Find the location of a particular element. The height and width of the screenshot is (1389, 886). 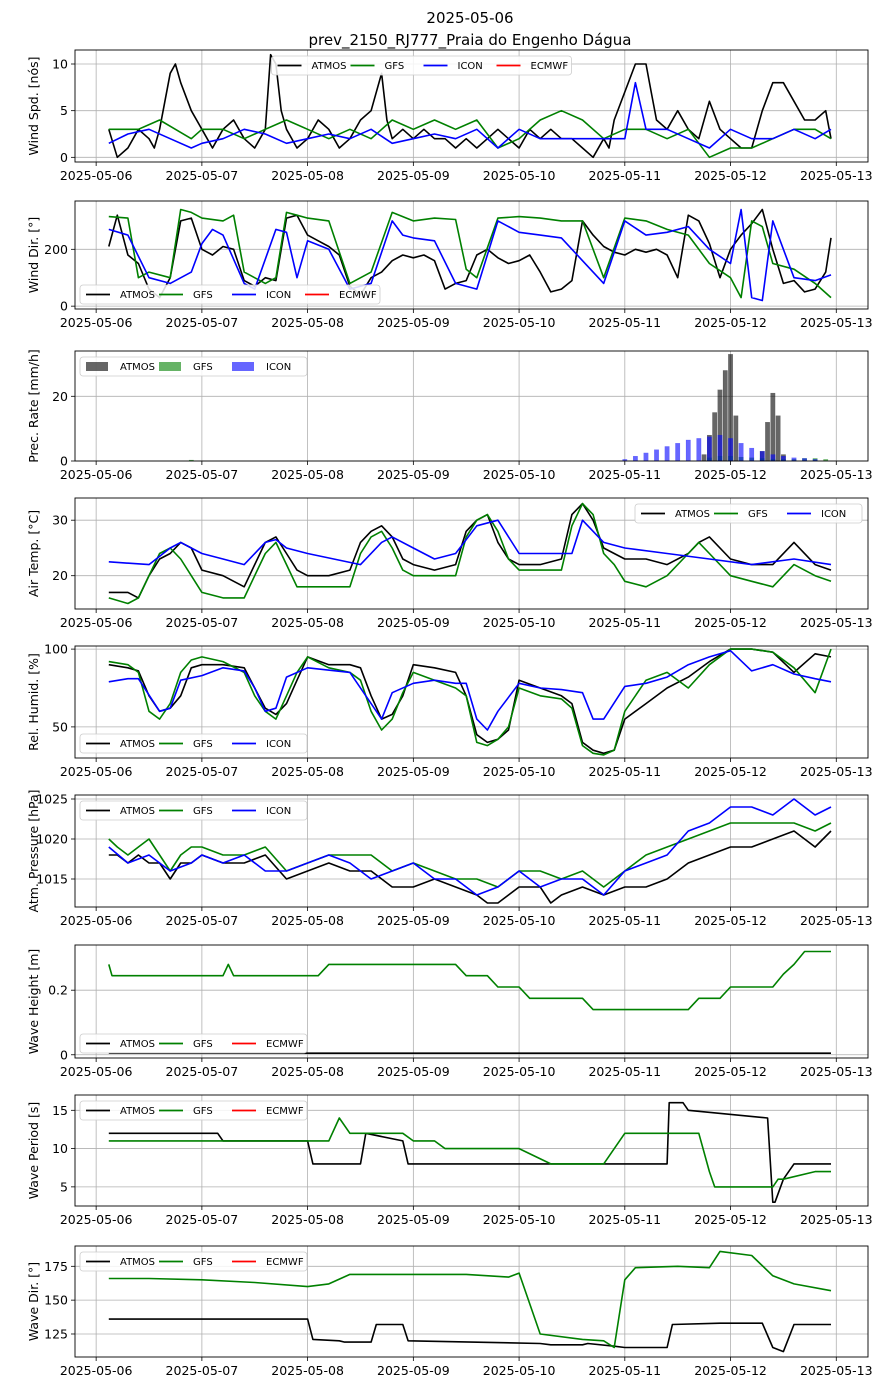

y-tick-label: 20 is located at coordinates (60, 396).